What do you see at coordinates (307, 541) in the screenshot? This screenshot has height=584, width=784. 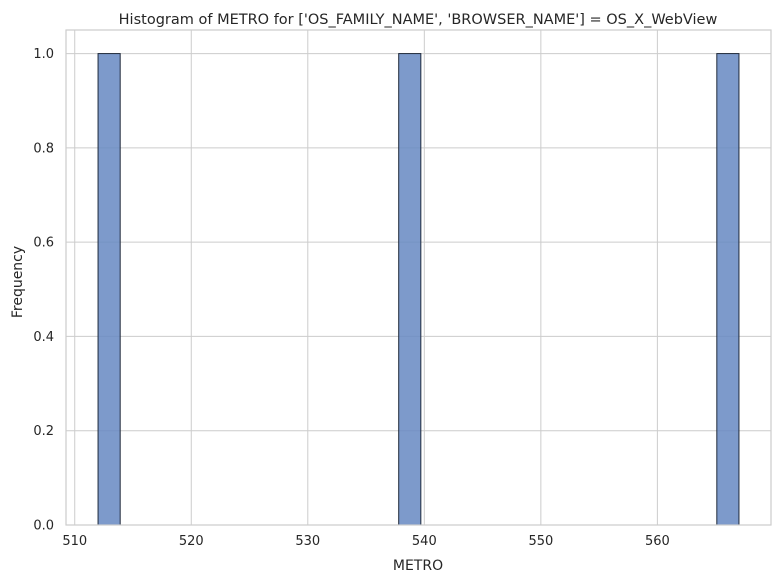 I see `x-tick-label: 530` at bounding box center [307, 541].